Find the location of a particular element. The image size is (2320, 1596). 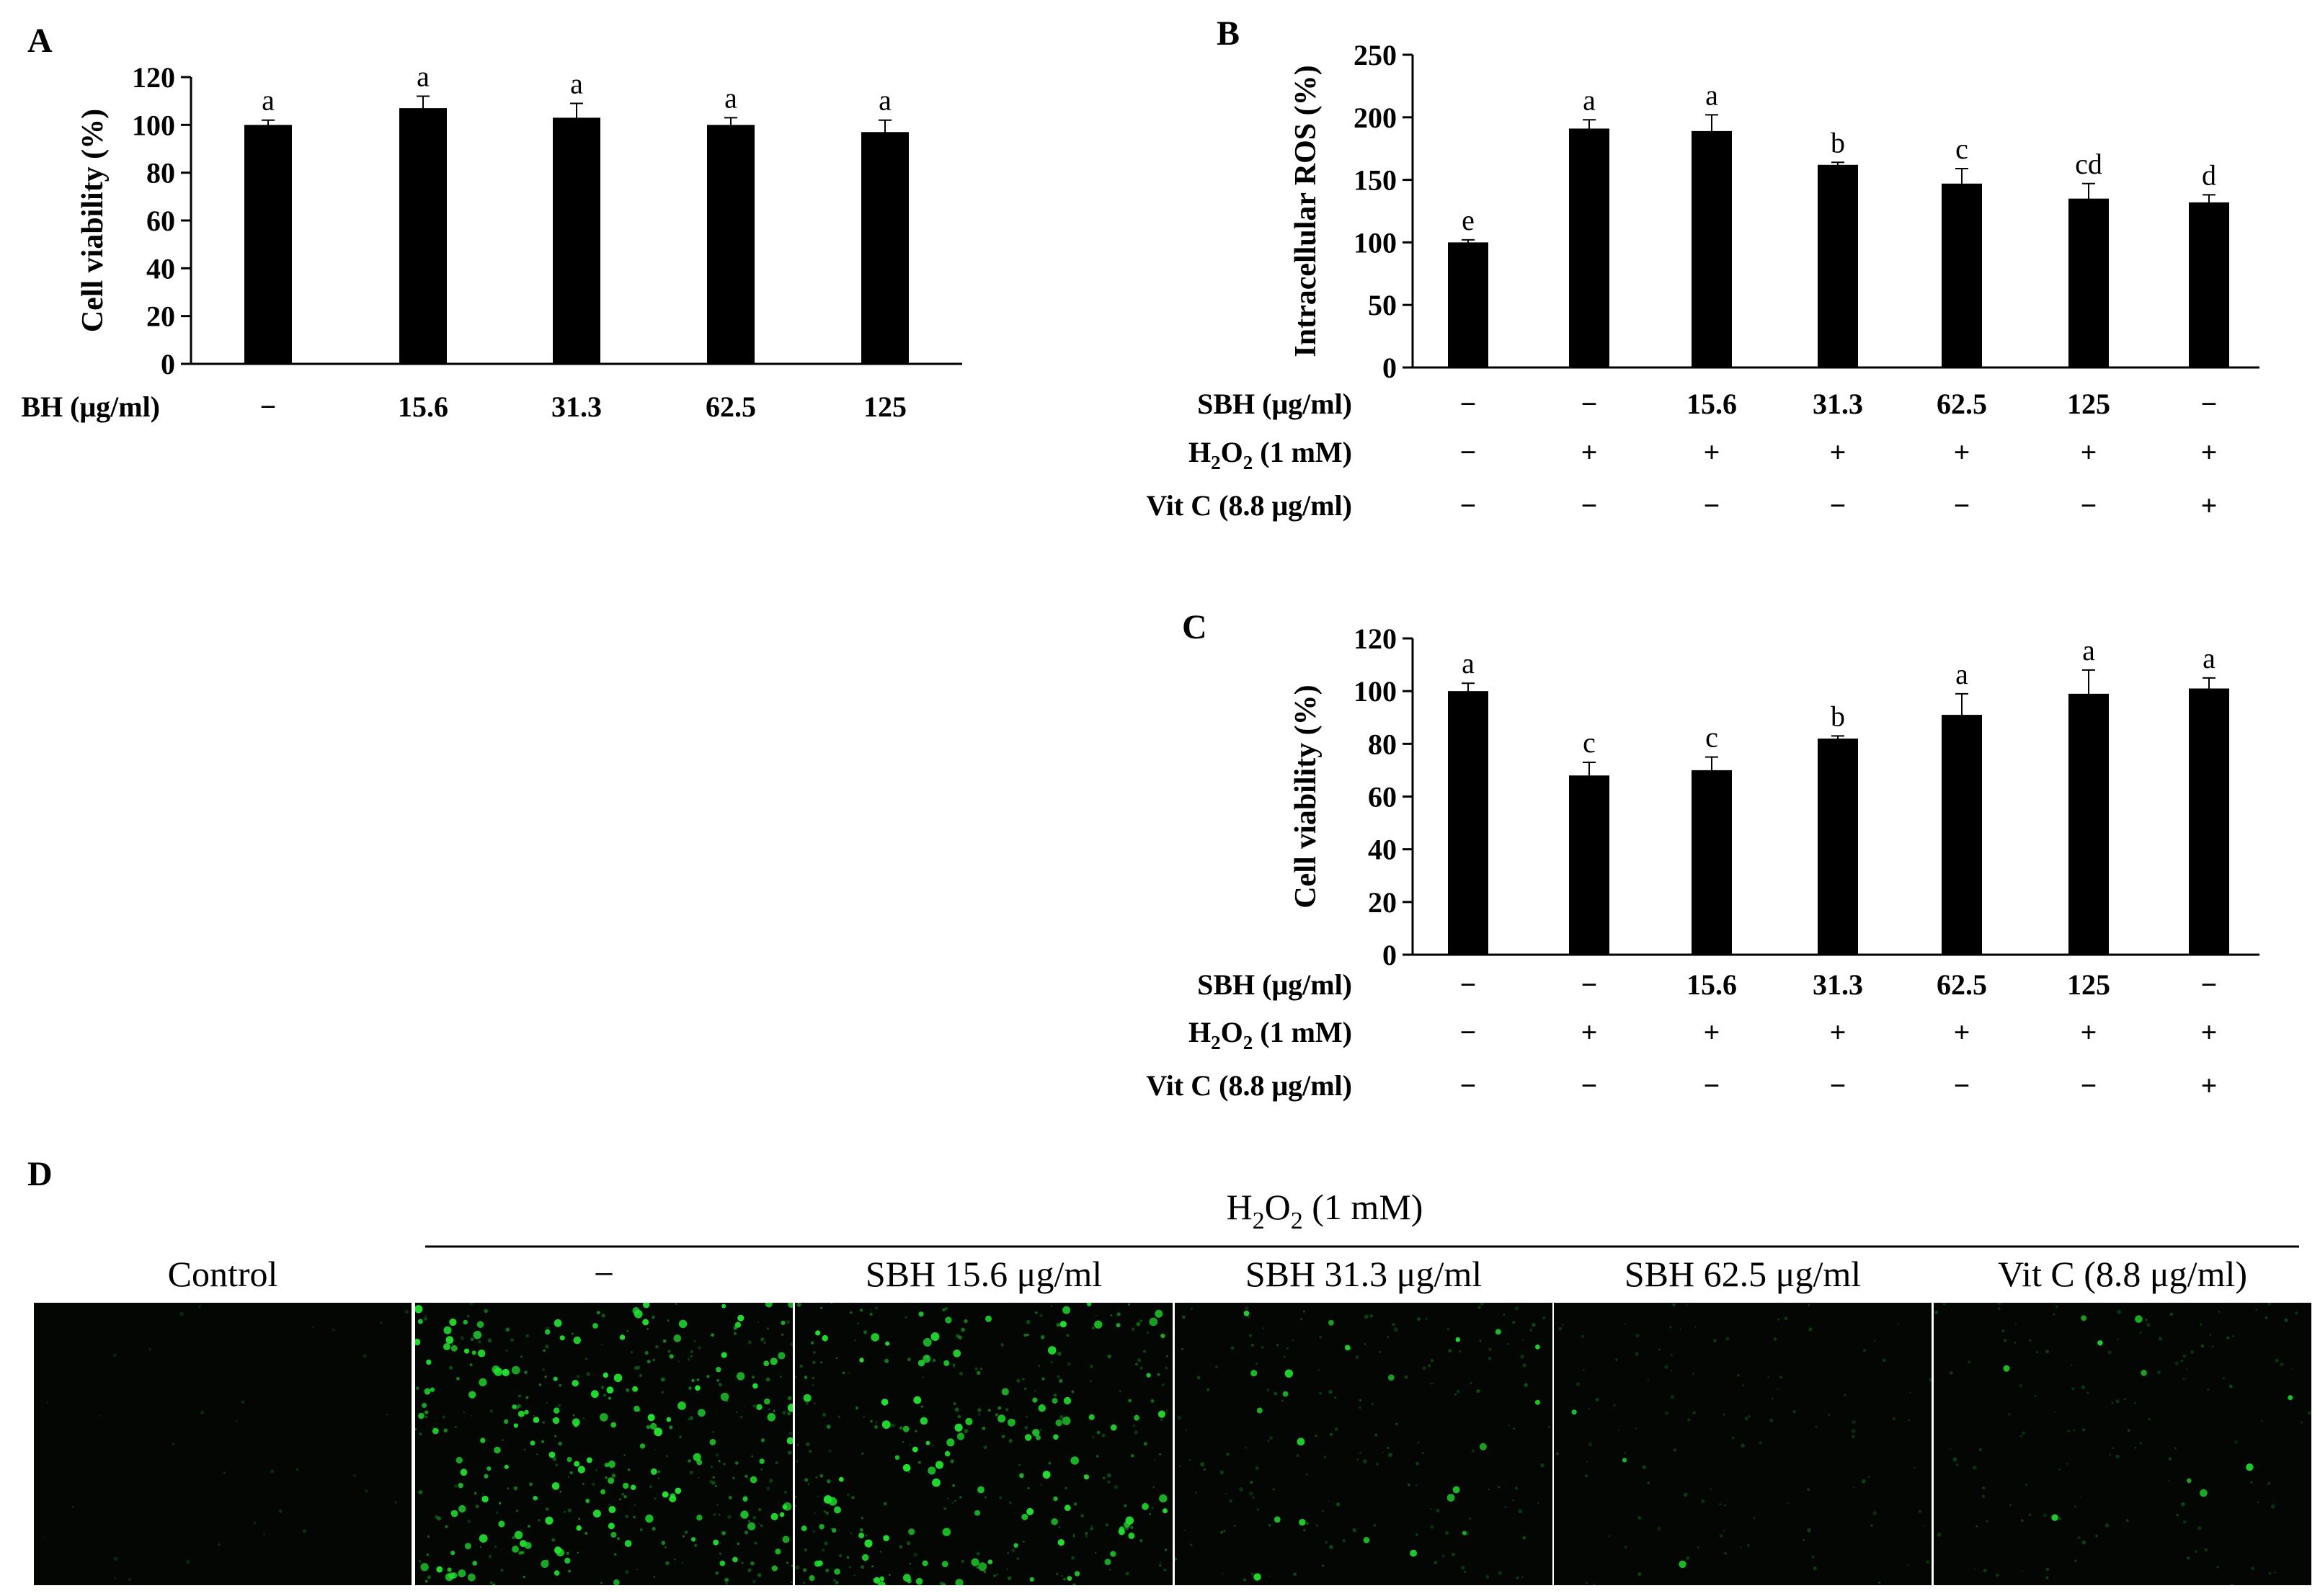

panel-c-condition-value: − is located at coordinates (1838, 1086).